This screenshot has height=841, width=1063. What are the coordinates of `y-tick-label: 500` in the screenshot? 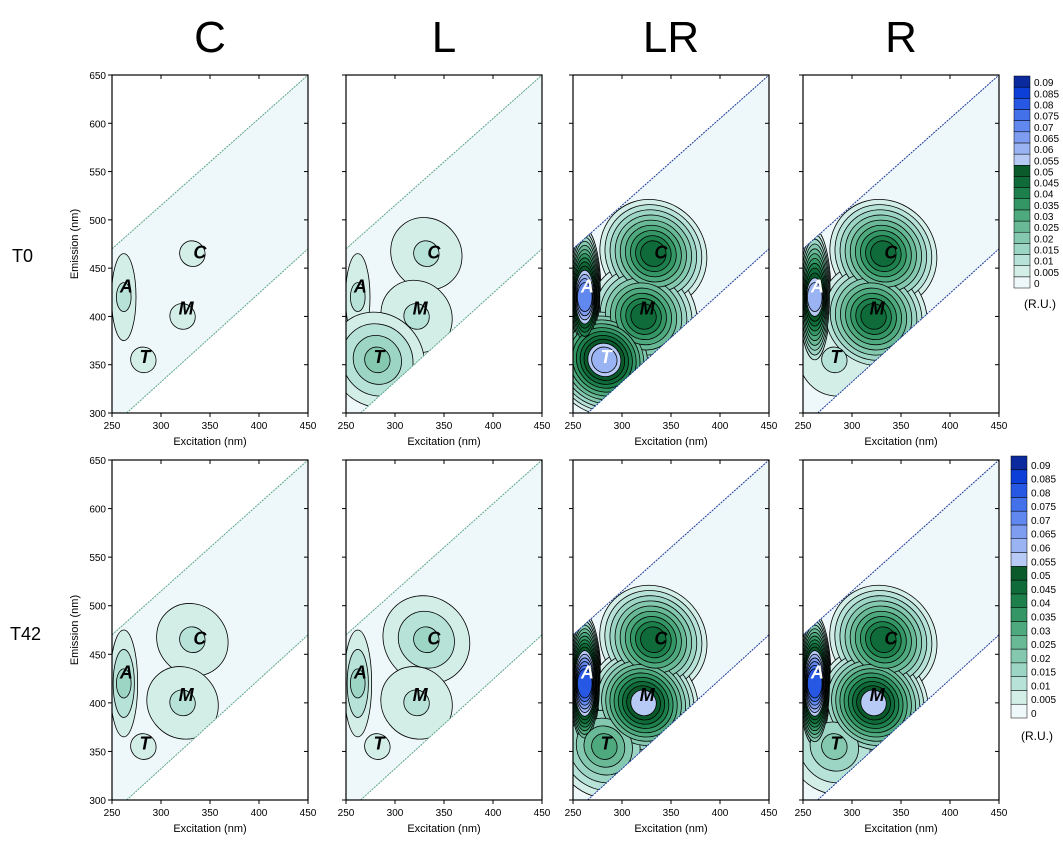 It's located at (97, 607).